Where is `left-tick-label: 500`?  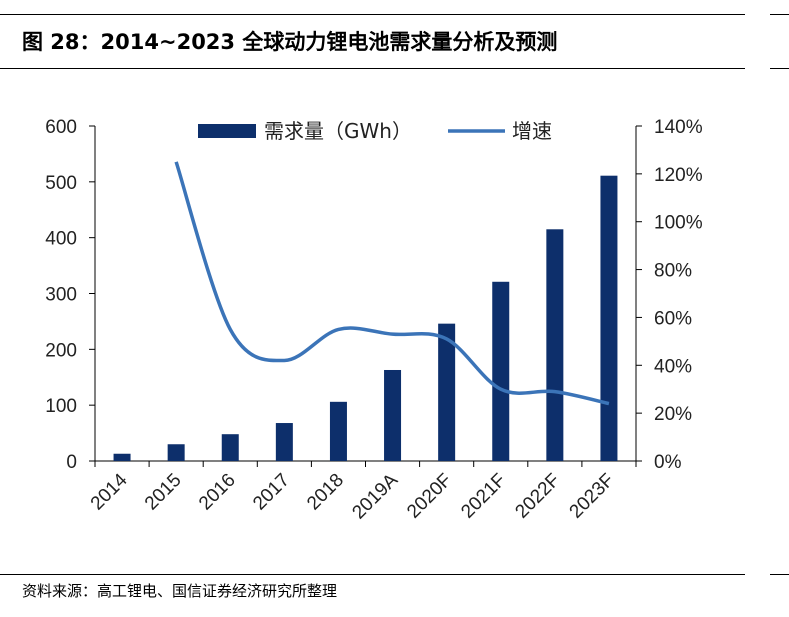 left-tick-label: 500 is located at coordinates (61, 183).